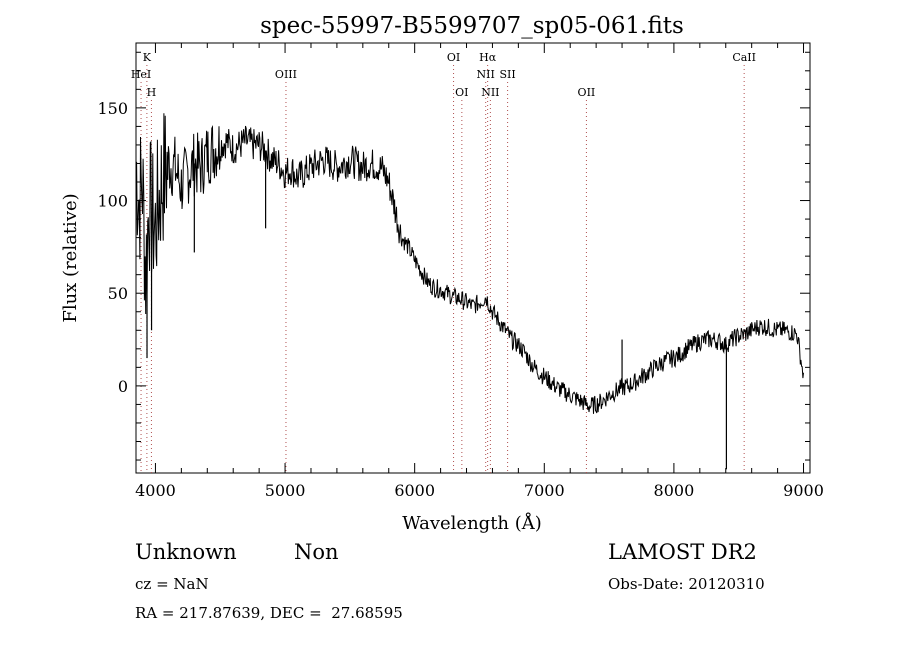  I want to click on x-tick-label: 5000, so click(285, 490).